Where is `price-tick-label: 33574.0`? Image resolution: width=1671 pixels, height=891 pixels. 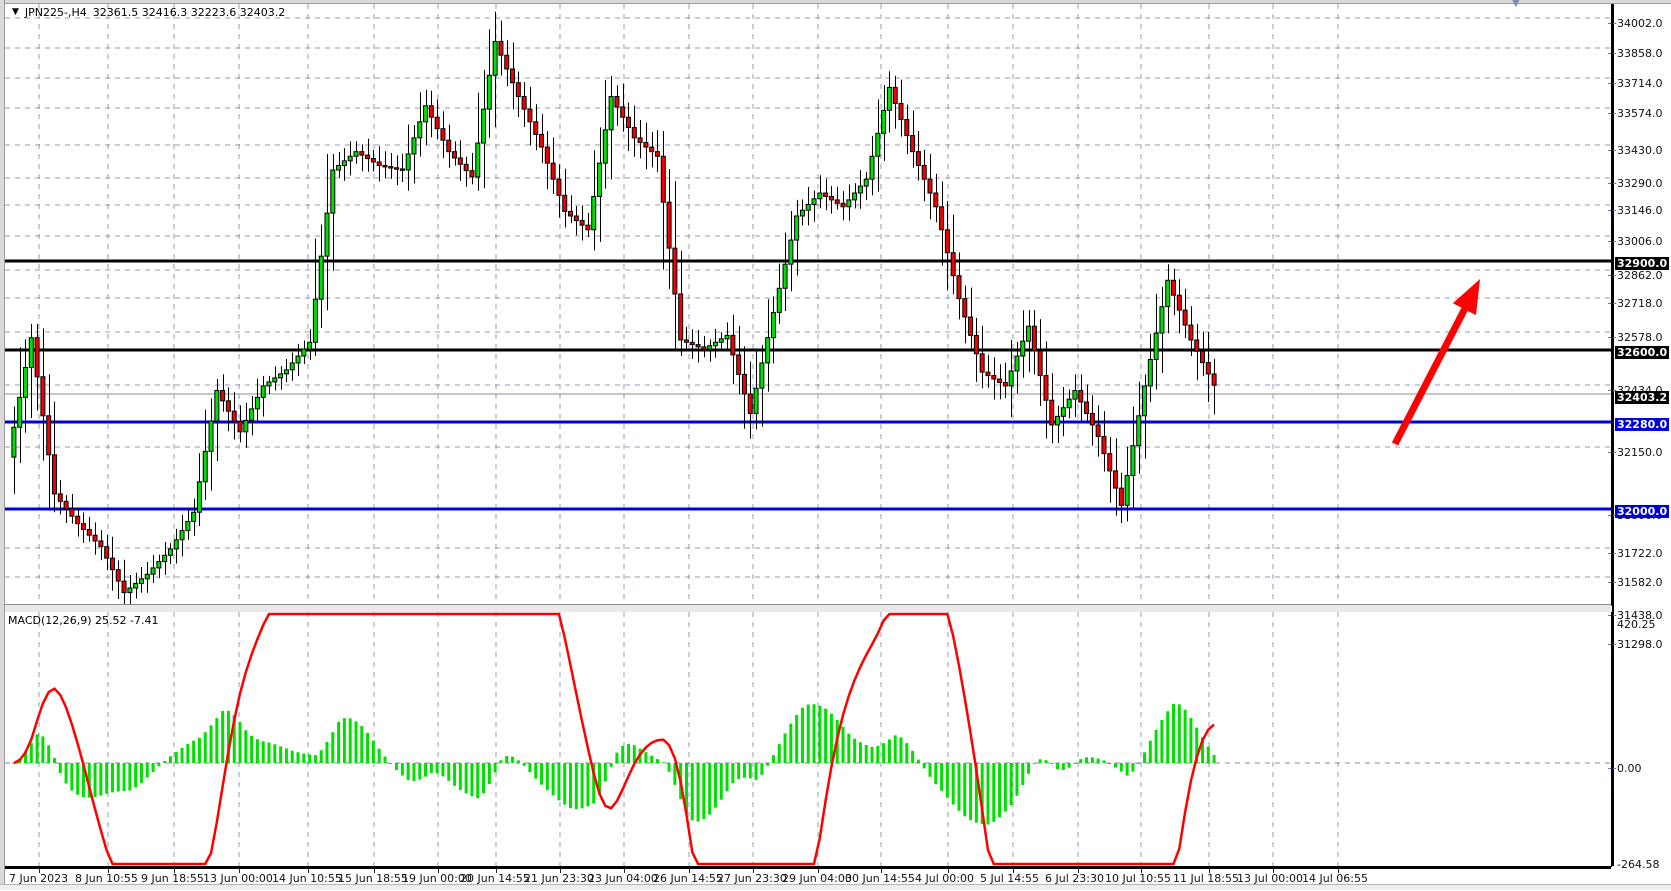
price-tick-label: 33574.0 is located at coordinates (1635, 113).